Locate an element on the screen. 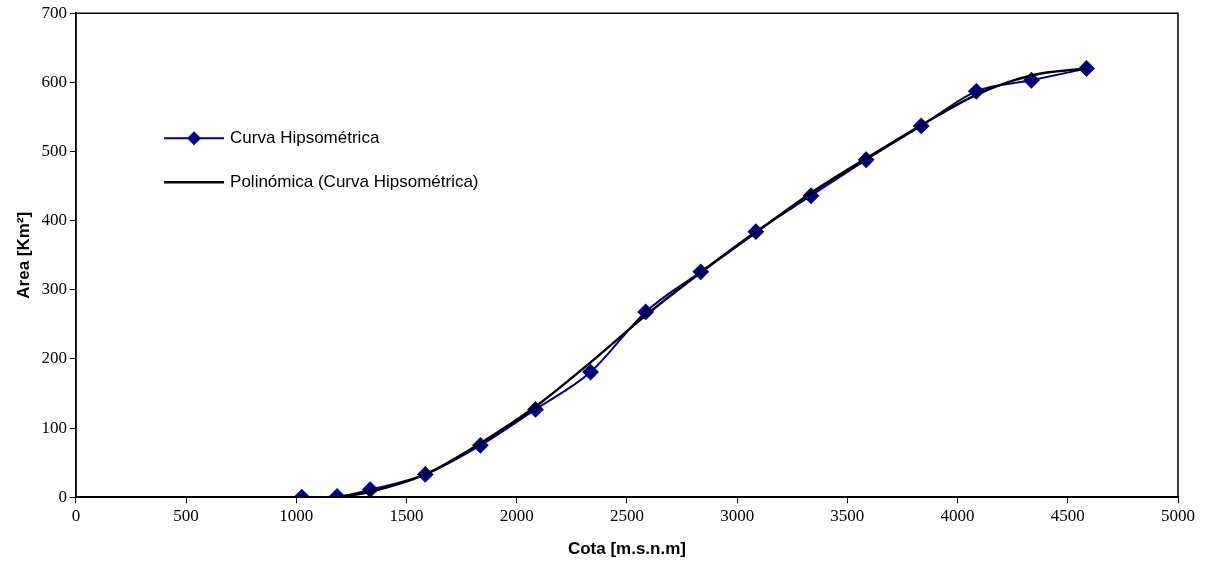  y-axis-title: Area [Km²] is located at coordinates (23, 255).